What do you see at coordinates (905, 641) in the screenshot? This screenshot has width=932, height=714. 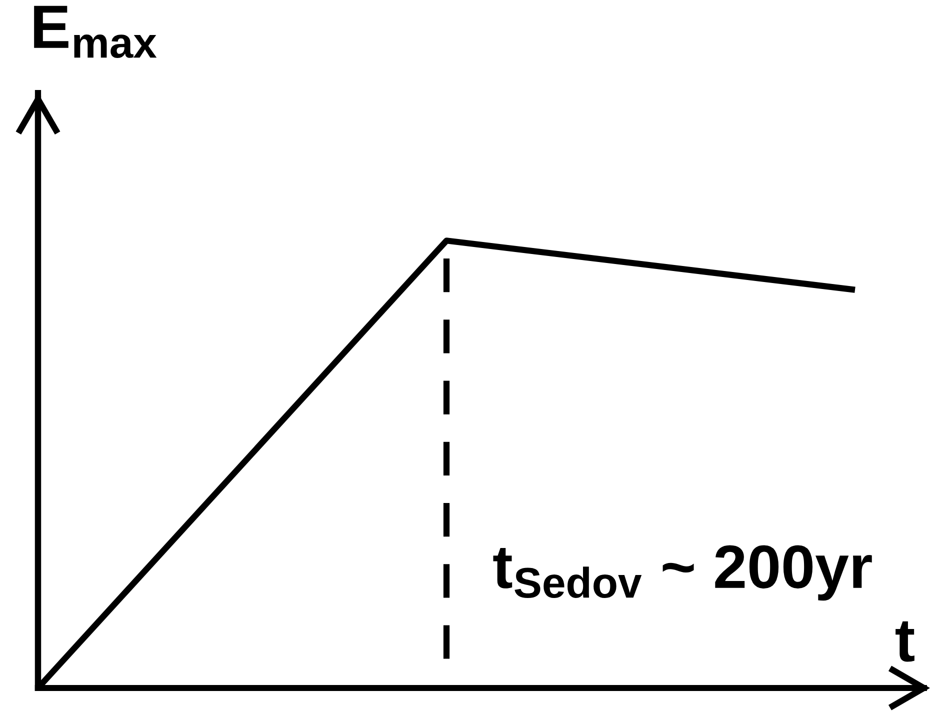 I see `x-axis-title: t` at bounding box center [905, 641].